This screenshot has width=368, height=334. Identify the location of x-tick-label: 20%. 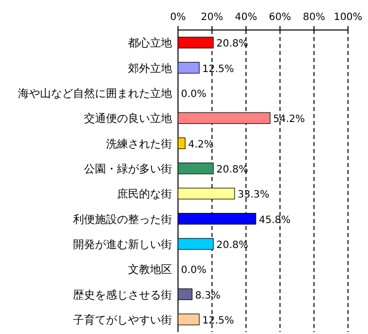
(212, 17).